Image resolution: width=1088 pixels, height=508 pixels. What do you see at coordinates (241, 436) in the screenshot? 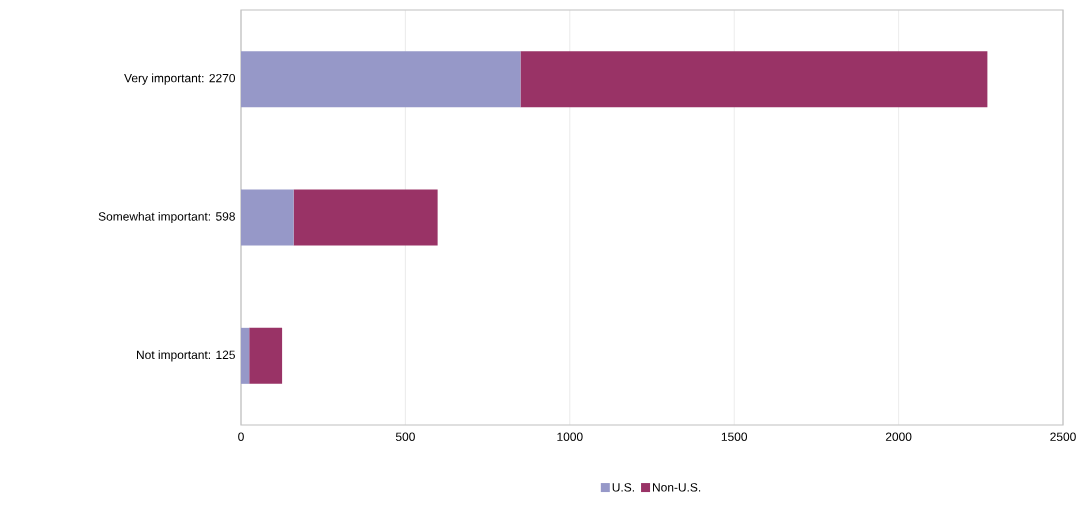
I see `x-tick-label: 0` at bounding box center [241, 436].